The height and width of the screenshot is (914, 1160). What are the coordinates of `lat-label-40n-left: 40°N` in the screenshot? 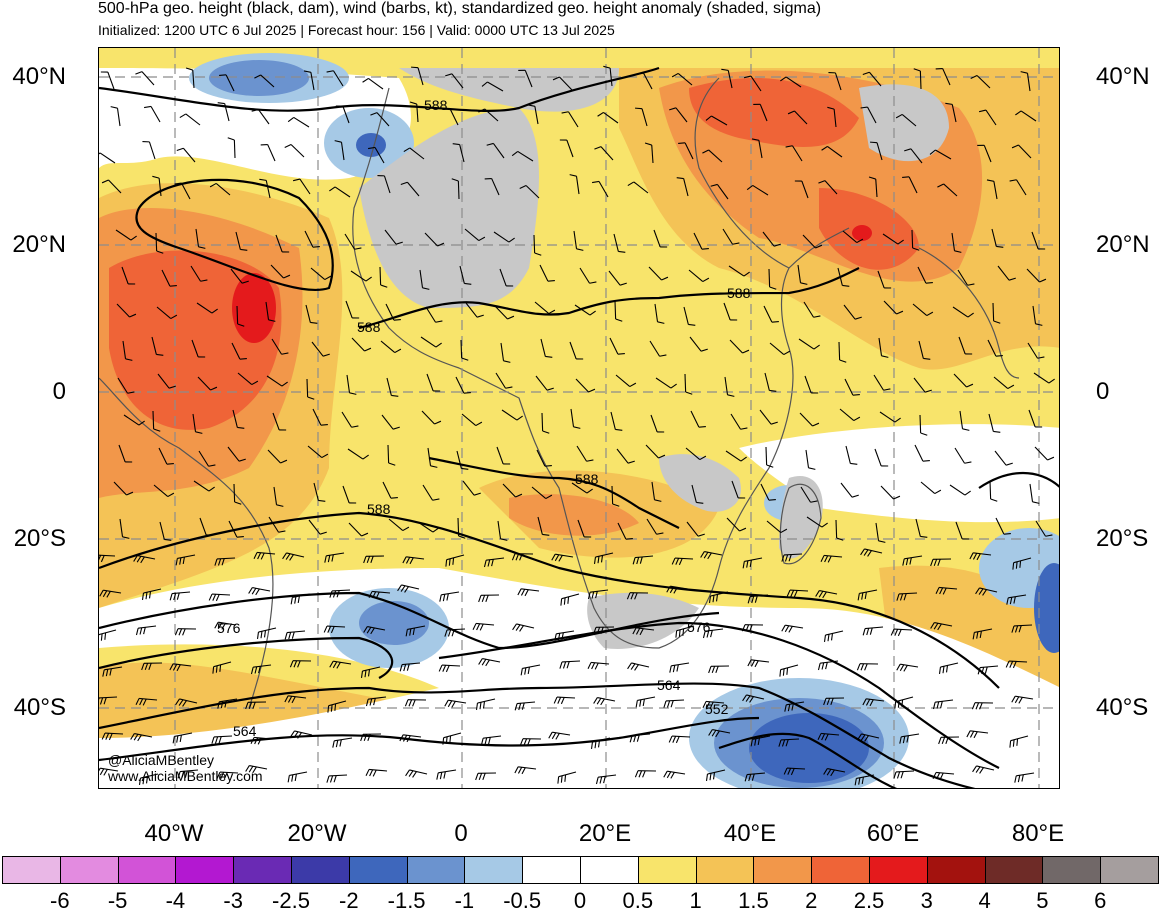 It's located at (39, 77).